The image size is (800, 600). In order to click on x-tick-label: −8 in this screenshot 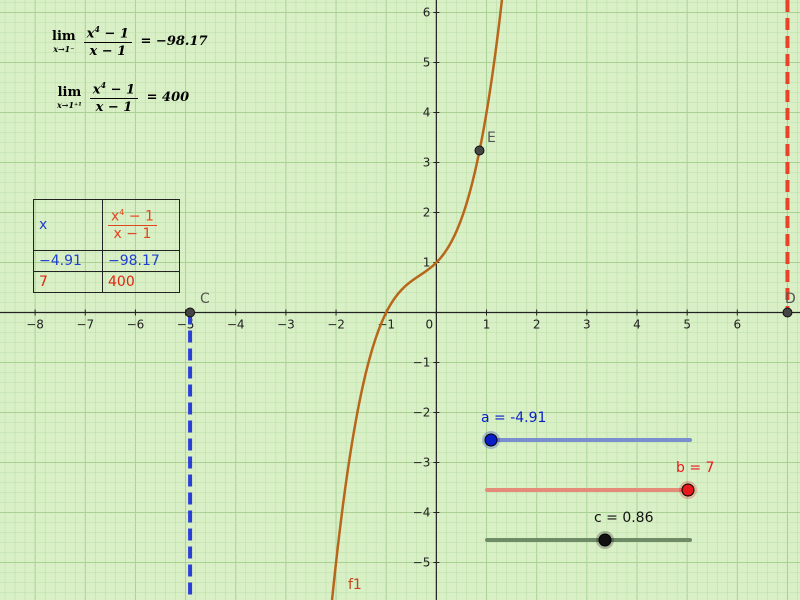, I will do `click(35, 325)`.